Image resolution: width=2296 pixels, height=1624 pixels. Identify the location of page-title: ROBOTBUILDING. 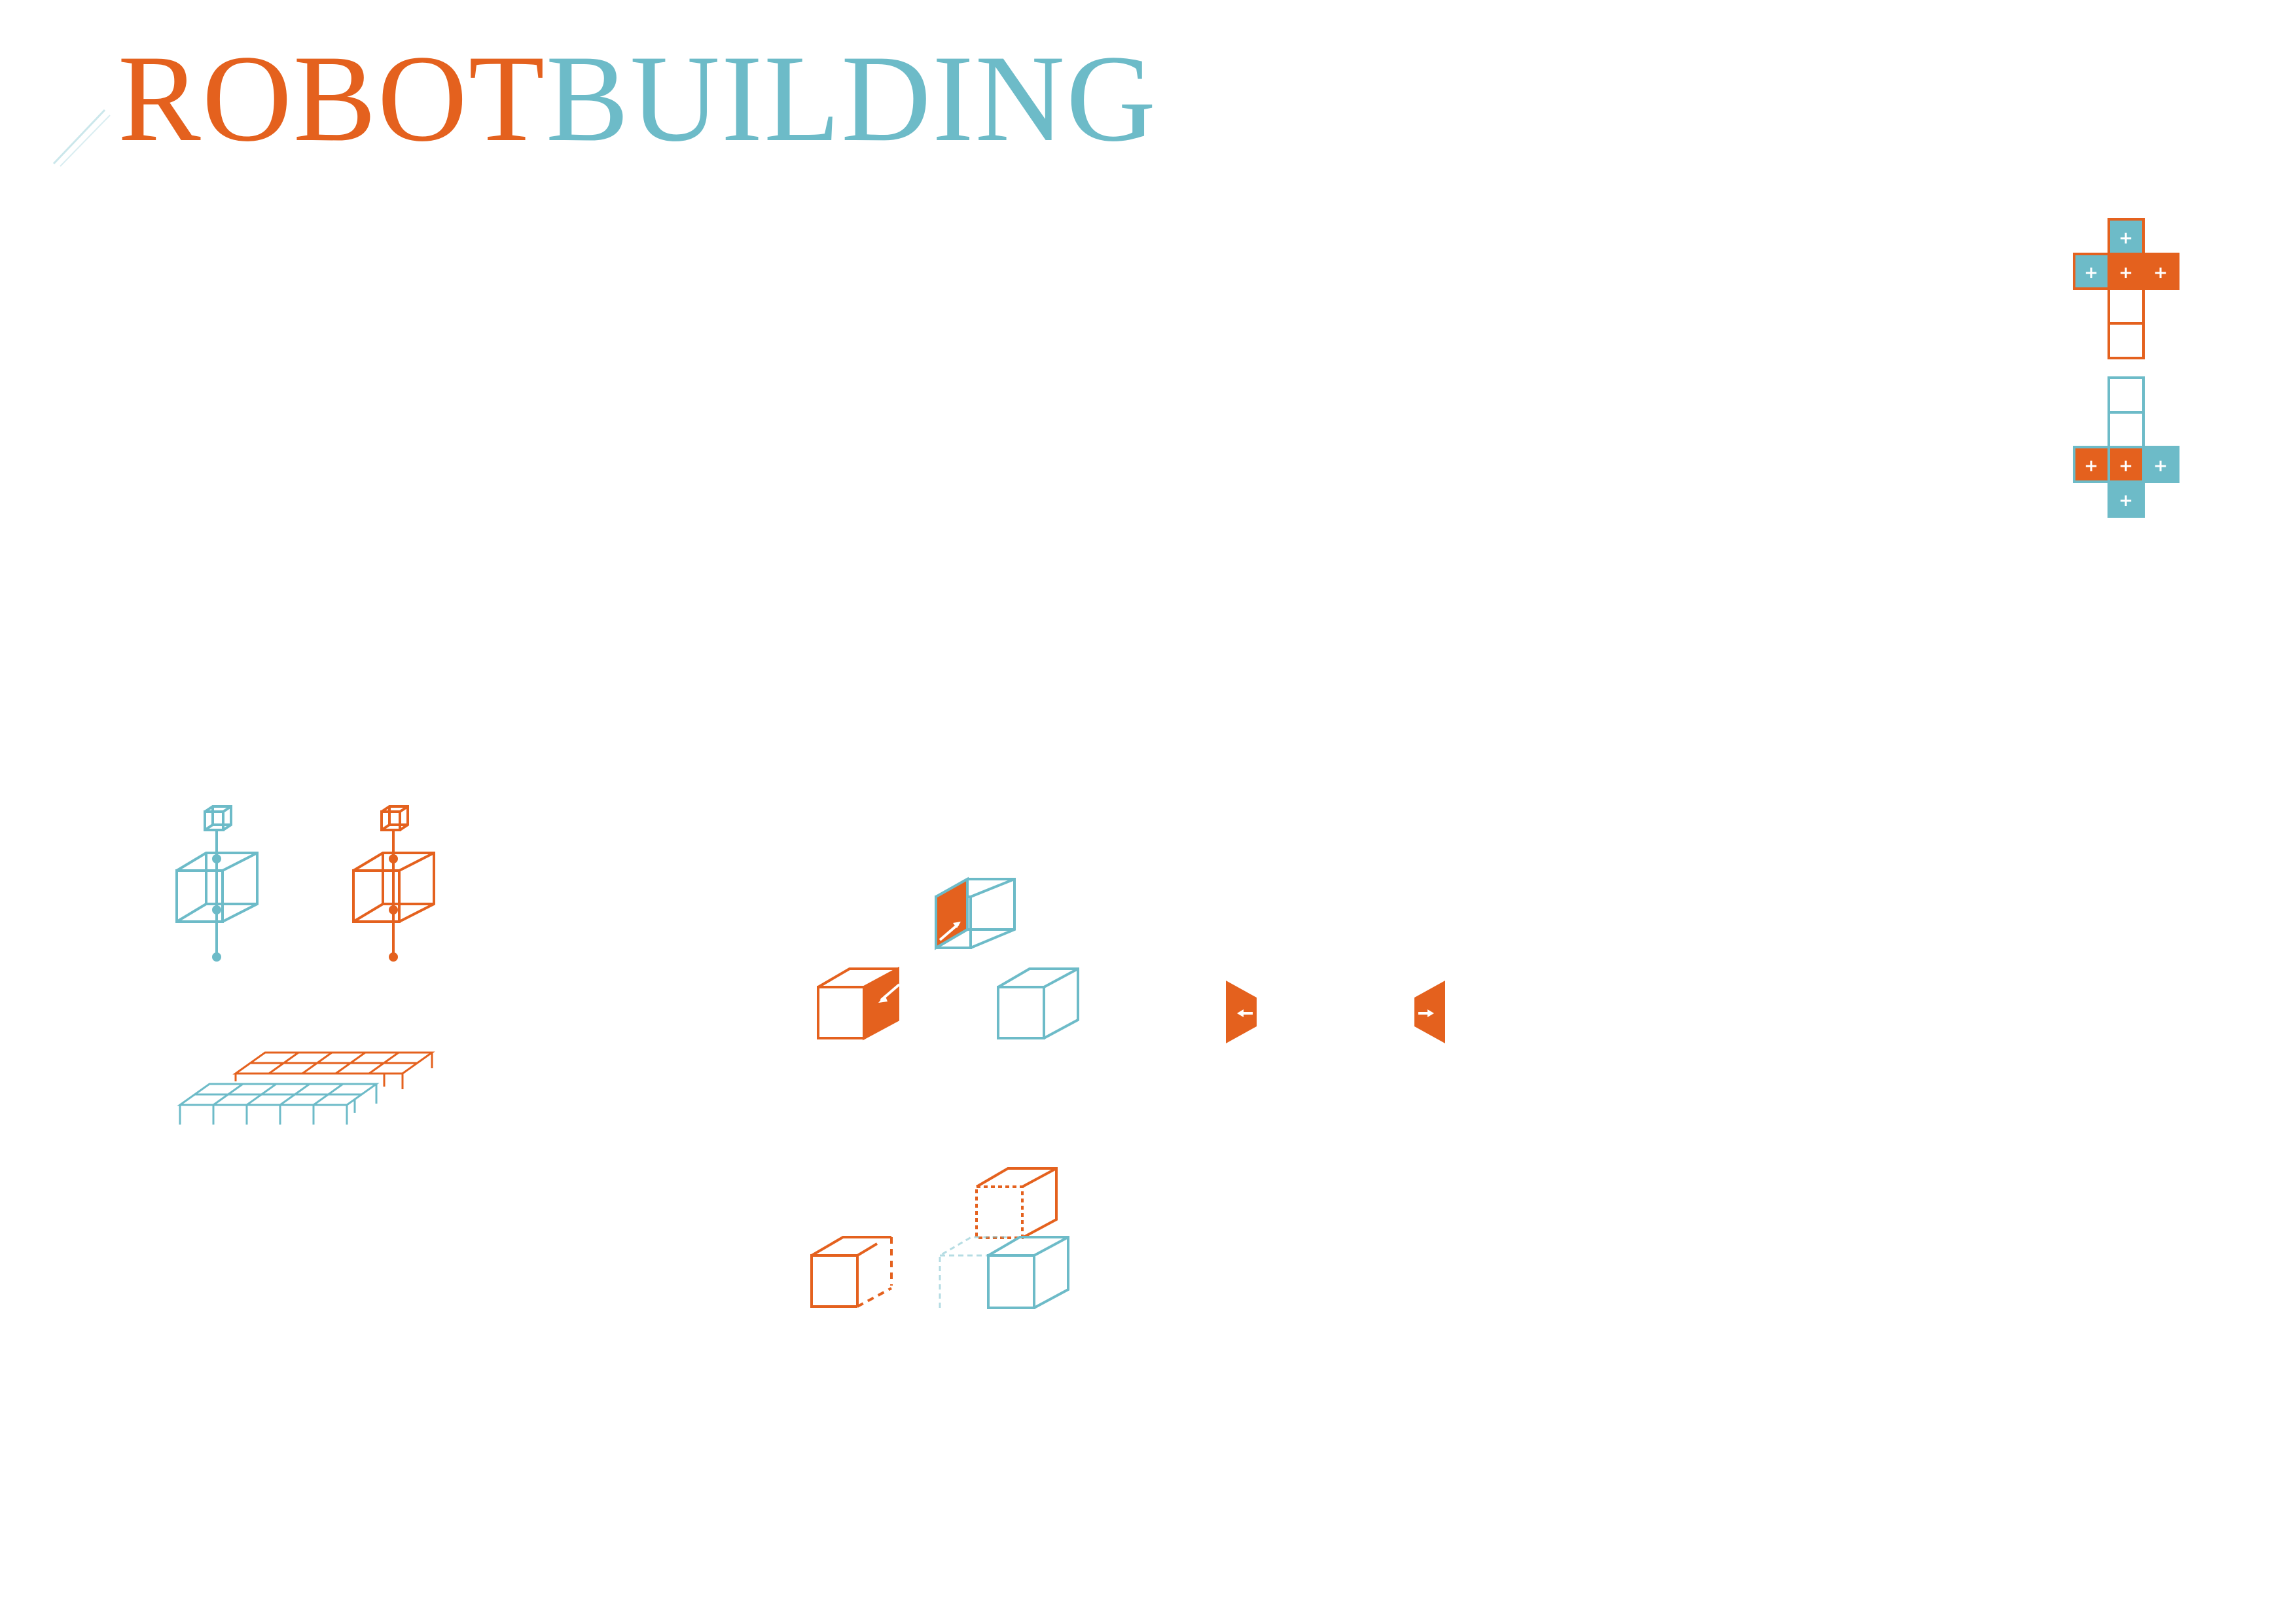
(604, 99).